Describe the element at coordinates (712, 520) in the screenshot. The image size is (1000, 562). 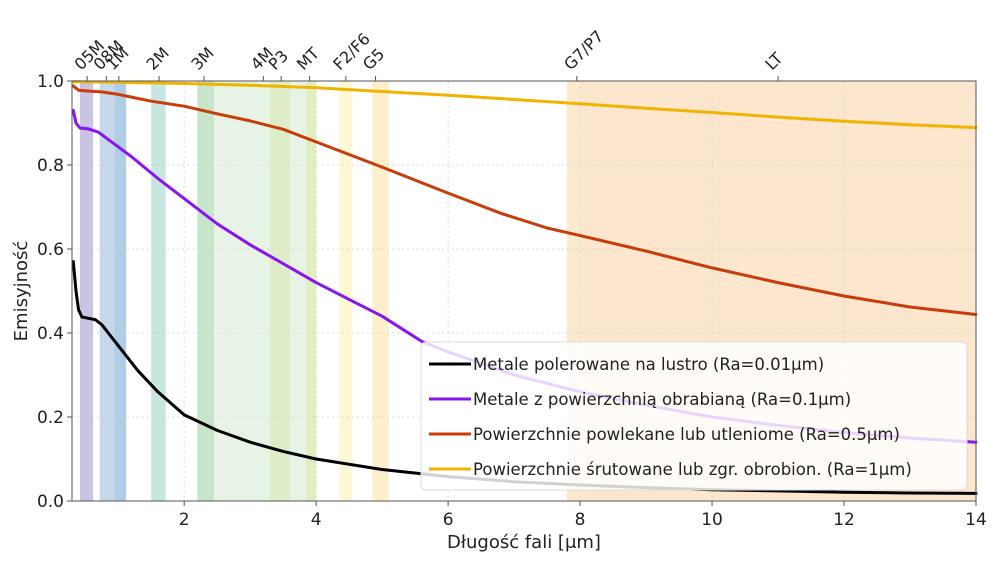
I see `x-tick-label: 10` at that location.